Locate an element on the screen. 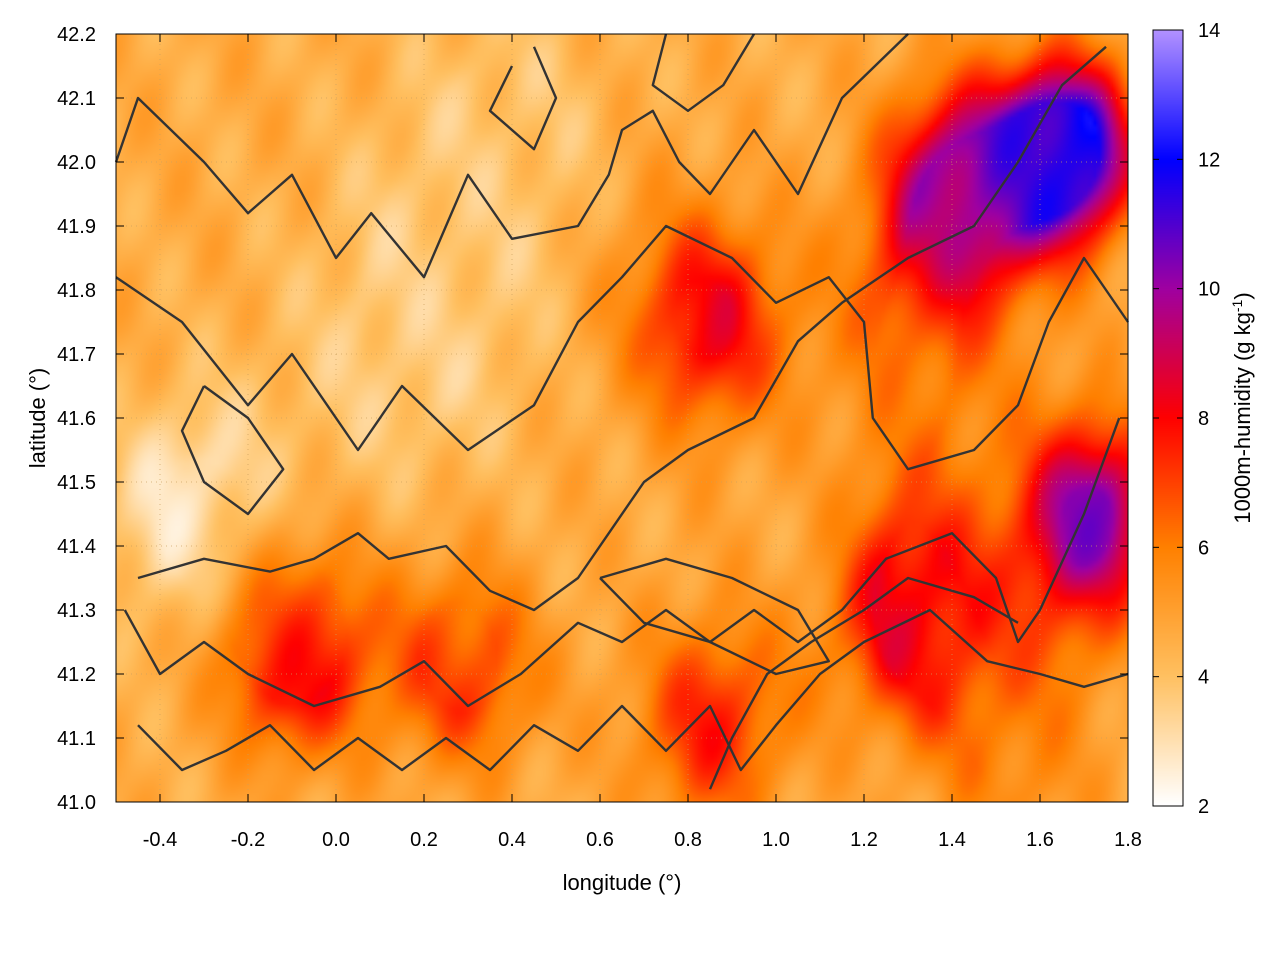 The height and width of the screenshot is (960, 1280). x-tick-label: 1.0 is located at coordinates (776, 840).